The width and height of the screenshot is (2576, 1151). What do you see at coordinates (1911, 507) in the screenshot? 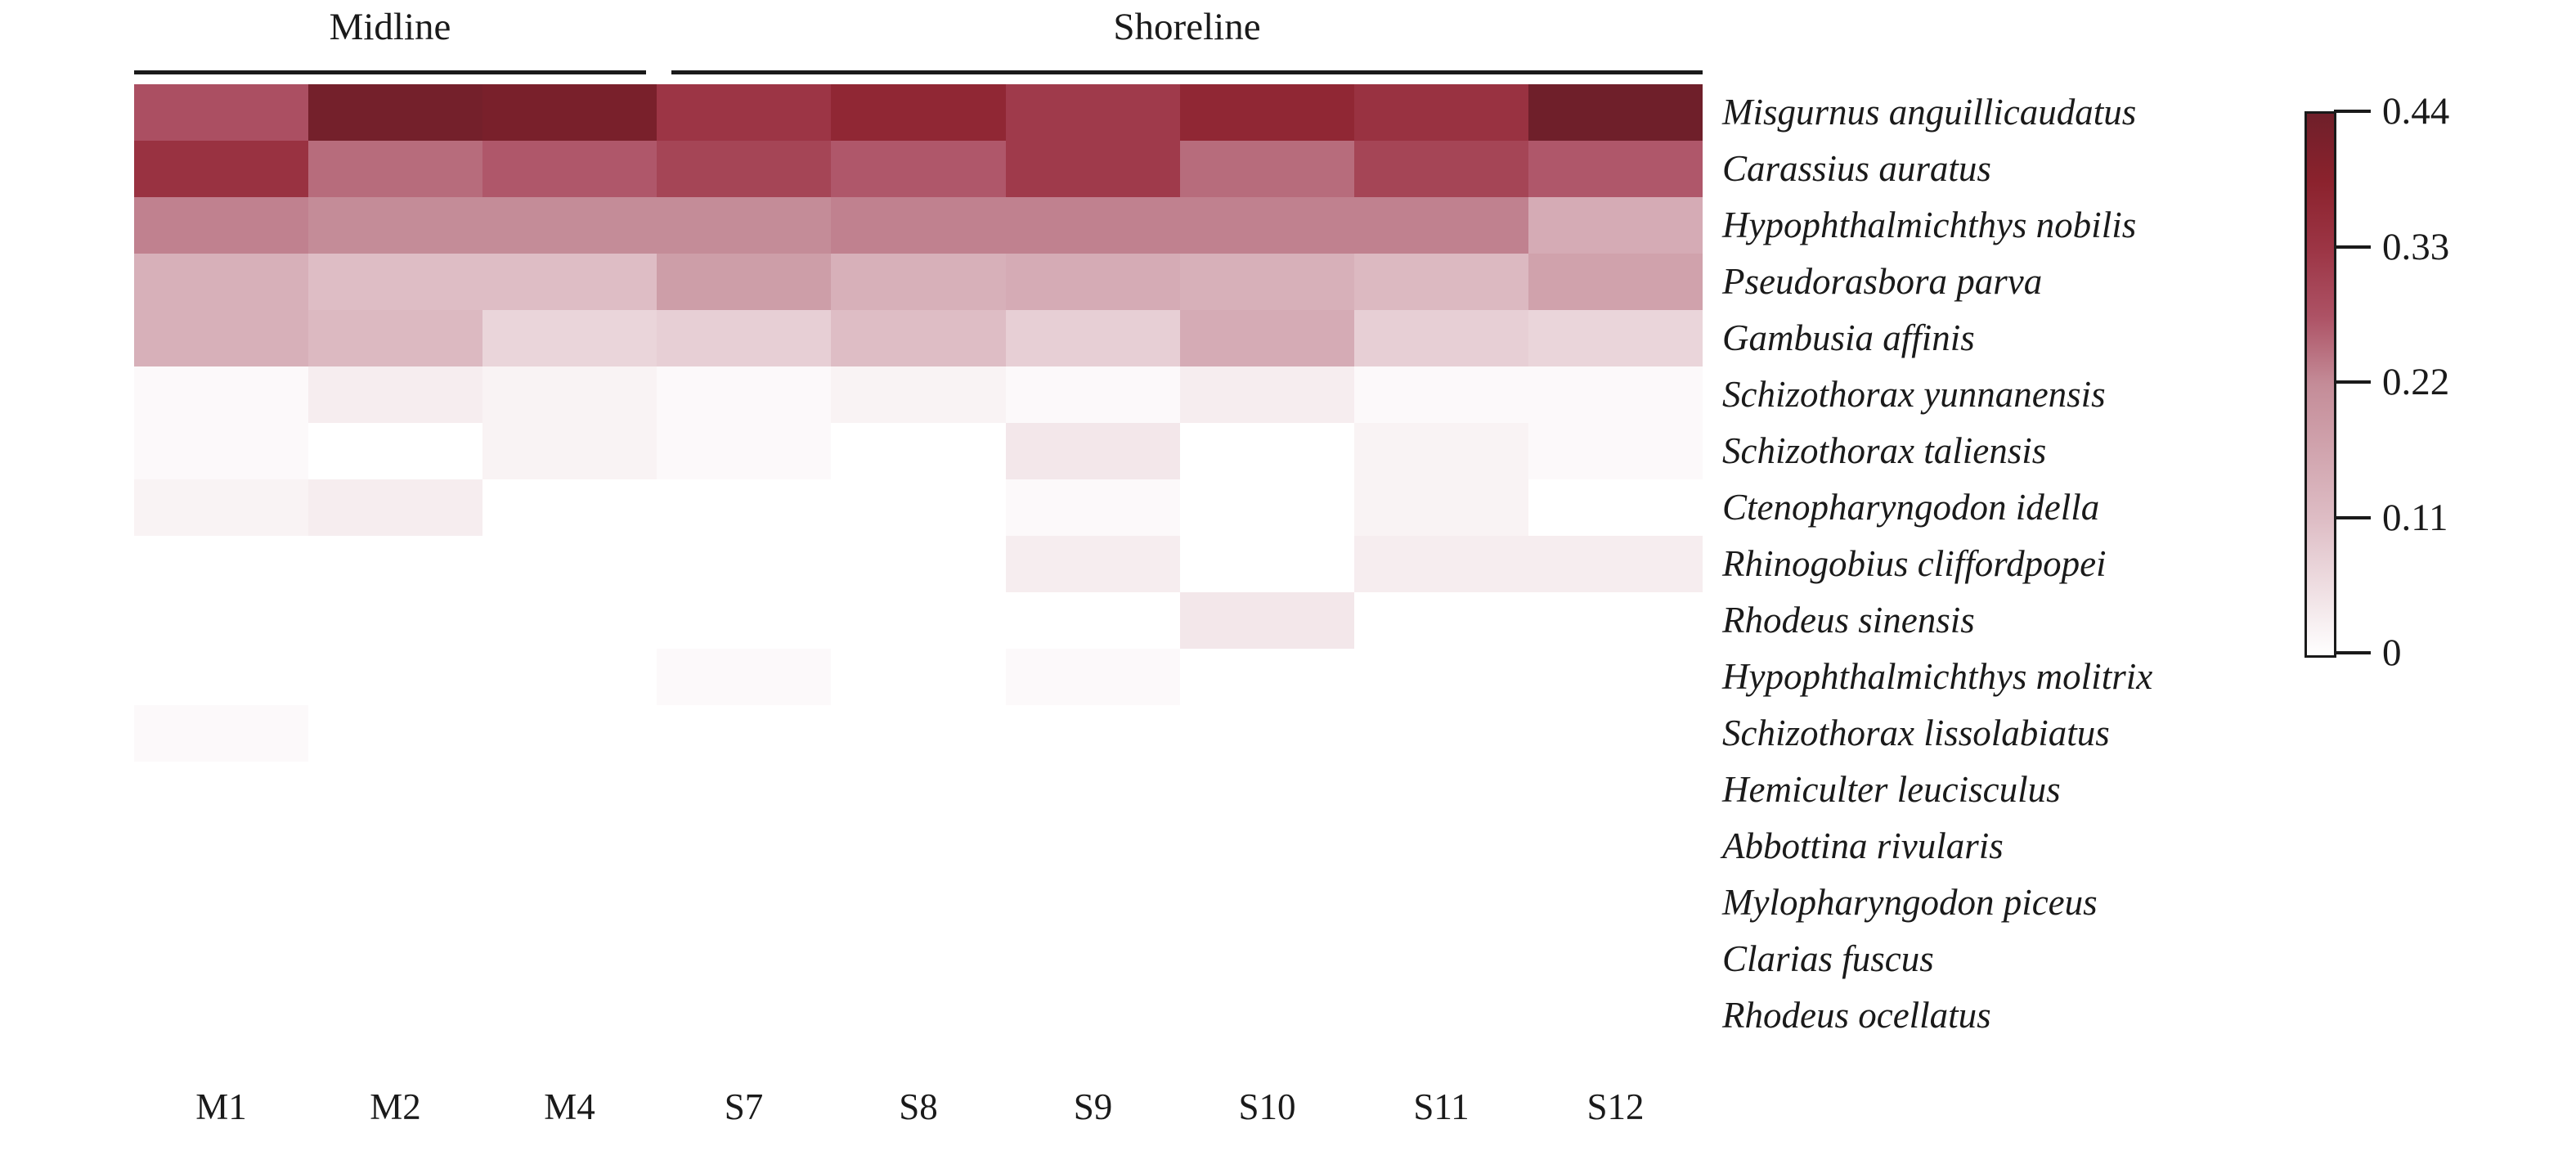
I see `species-label: Ctenopharyngodon idella` at bounding box center [1911, 507].